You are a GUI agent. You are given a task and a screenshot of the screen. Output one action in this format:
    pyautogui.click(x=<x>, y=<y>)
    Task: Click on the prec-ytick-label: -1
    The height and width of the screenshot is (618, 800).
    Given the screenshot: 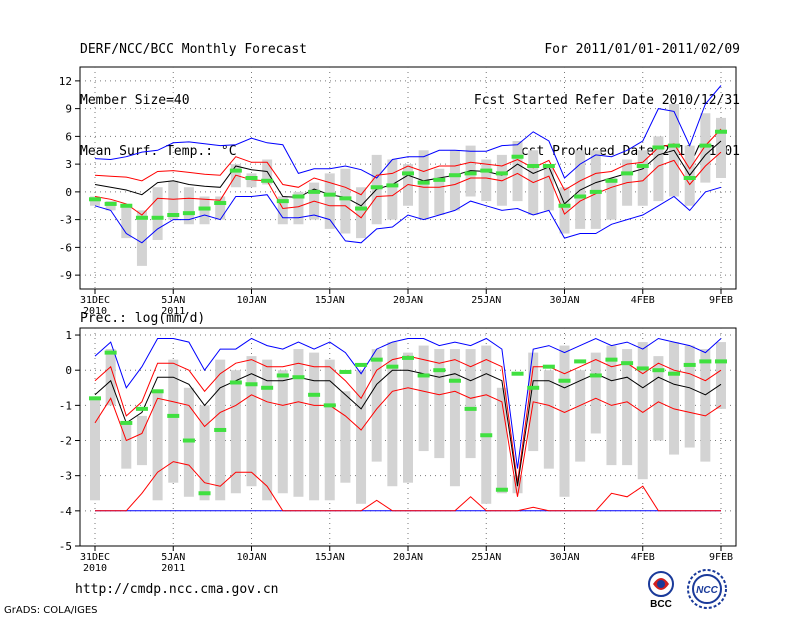 What is the action you would take?
    pyautogui.click(x=65, y=405)
    